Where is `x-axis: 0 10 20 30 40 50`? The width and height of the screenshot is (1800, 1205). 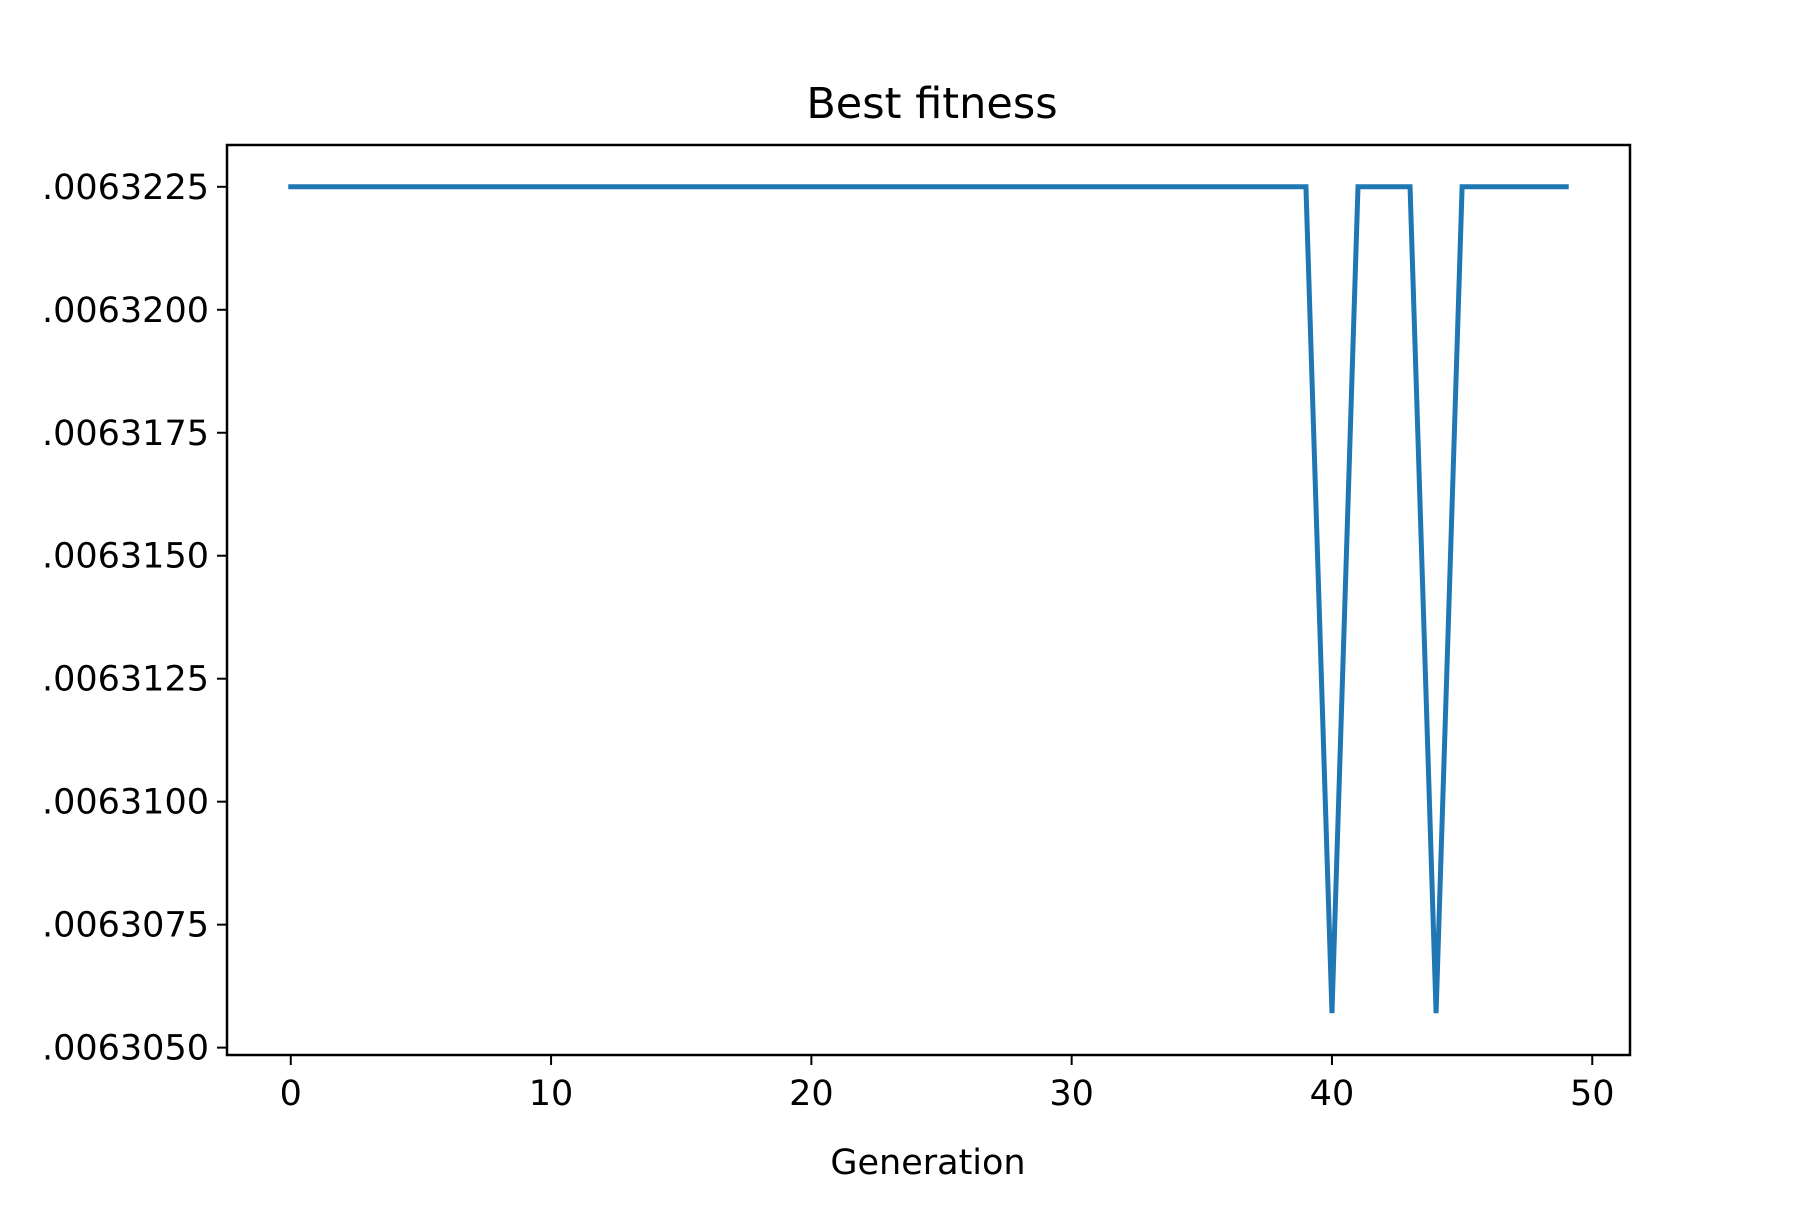
x-axis: 0 10 20 30 40 50 is located at coordinates (947, 1084).